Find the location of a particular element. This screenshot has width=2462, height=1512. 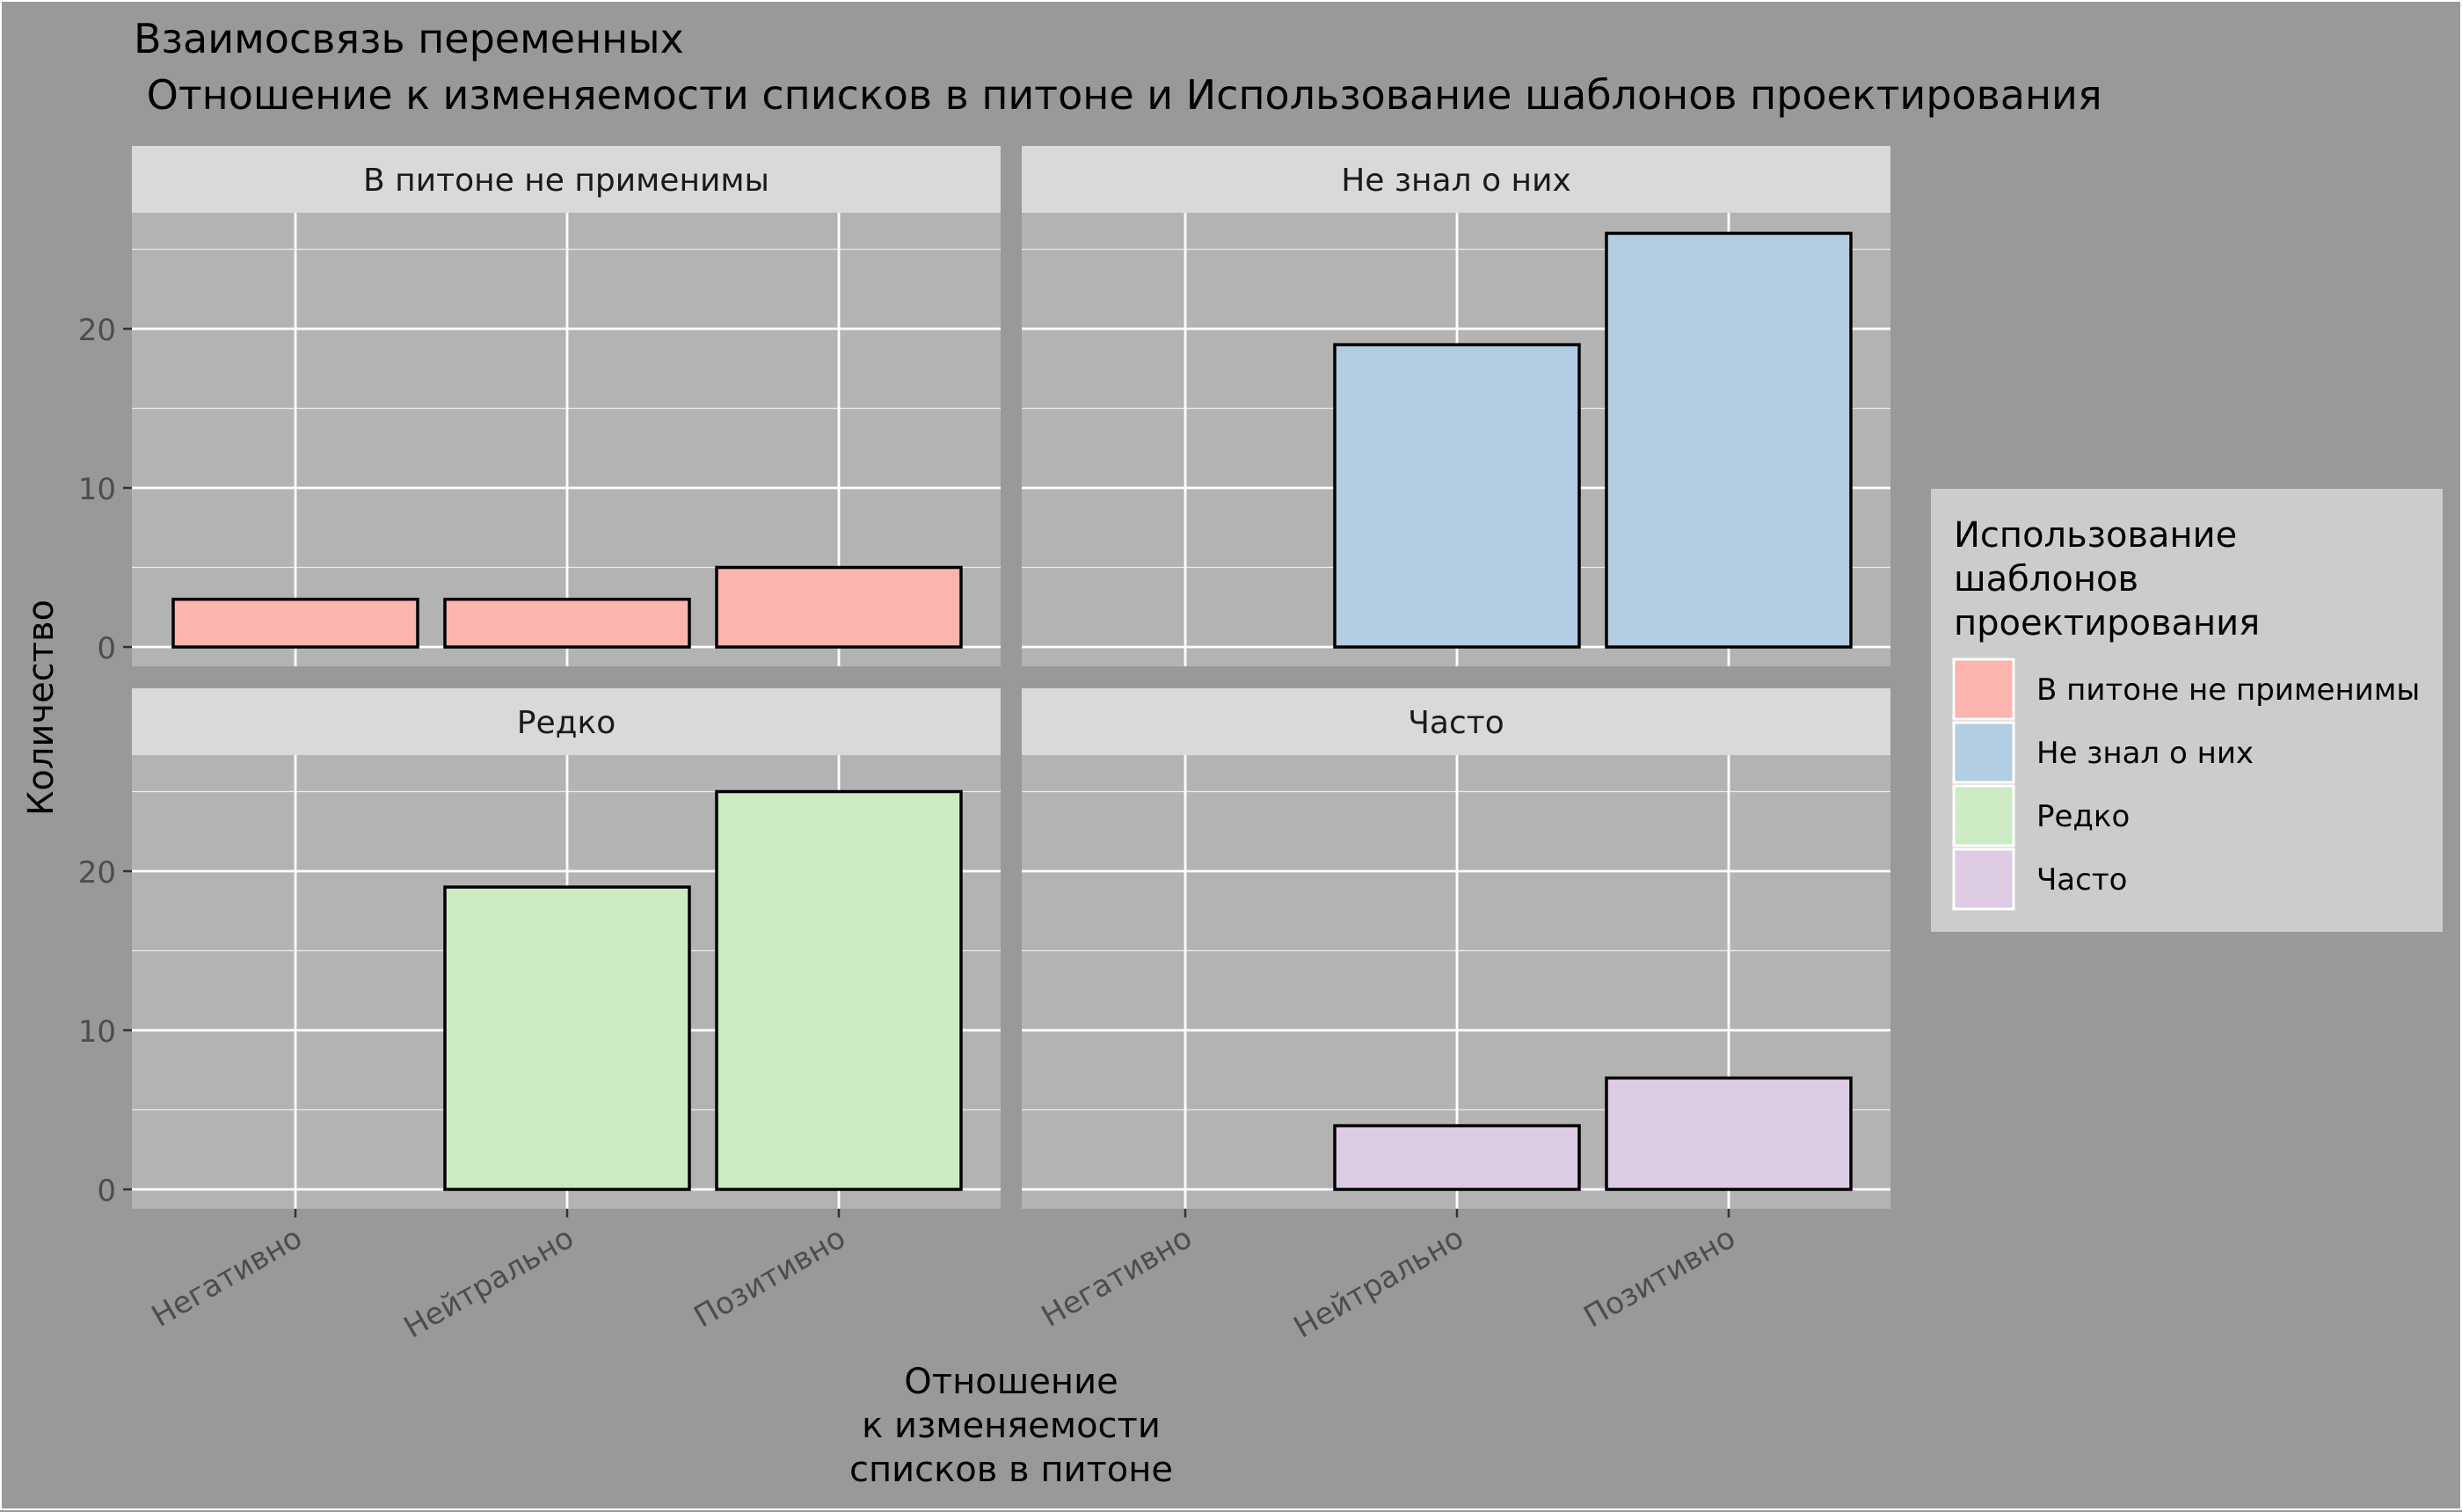

legend-key-label: Редко is located at coordinates (2083, 817).